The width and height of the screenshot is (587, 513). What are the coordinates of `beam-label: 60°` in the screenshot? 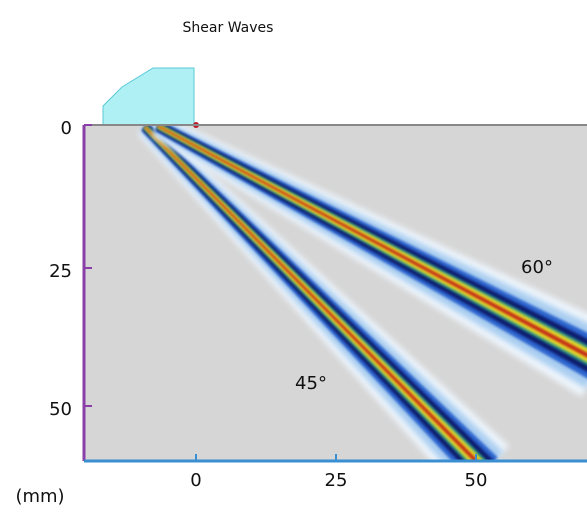 It's located at (537, 267).